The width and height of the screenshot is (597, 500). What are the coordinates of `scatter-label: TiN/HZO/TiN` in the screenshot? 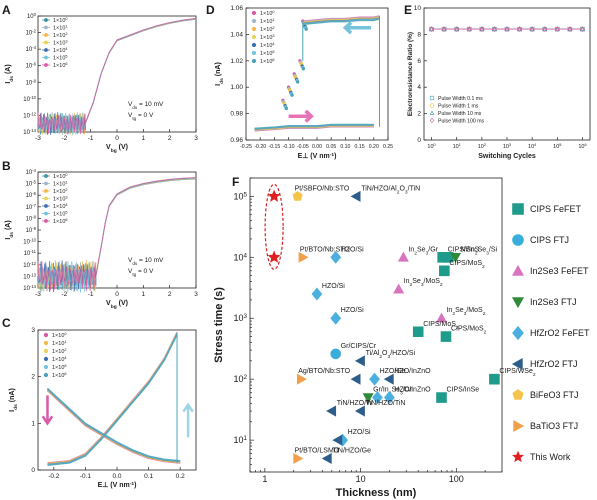 It's located at (386, 403).